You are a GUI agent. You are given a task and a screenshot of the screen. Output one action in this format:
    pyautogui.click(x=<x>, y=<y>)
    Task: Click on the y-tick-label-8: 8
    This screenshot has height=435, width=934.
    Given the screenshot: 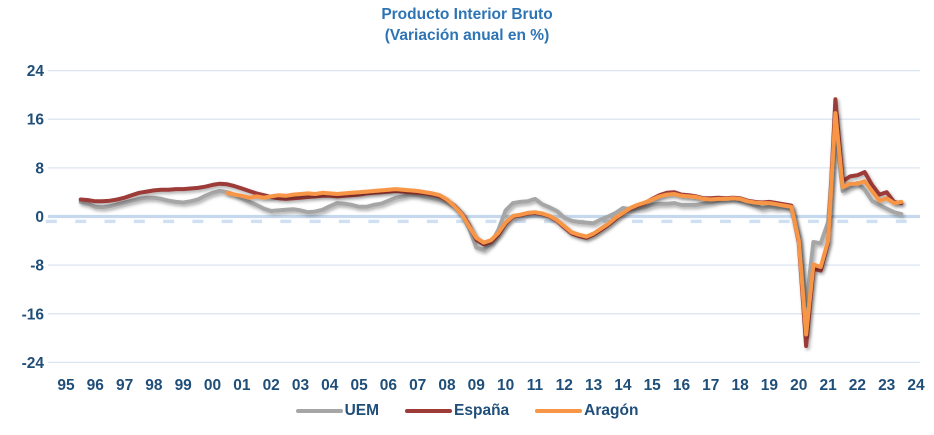 What is the action you would take?
    pyautogui.click(x=39, y=168)
    